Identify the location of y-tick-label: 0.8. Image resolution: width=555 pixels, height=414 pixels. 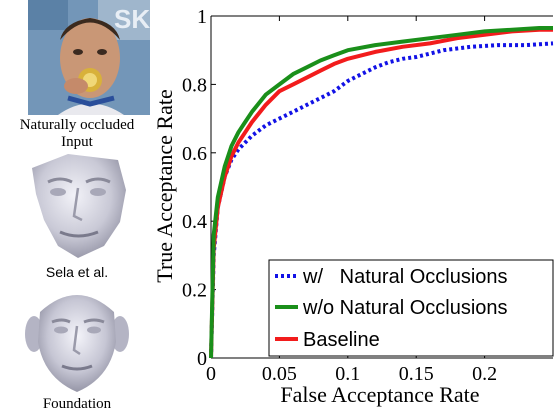
(194, 85).